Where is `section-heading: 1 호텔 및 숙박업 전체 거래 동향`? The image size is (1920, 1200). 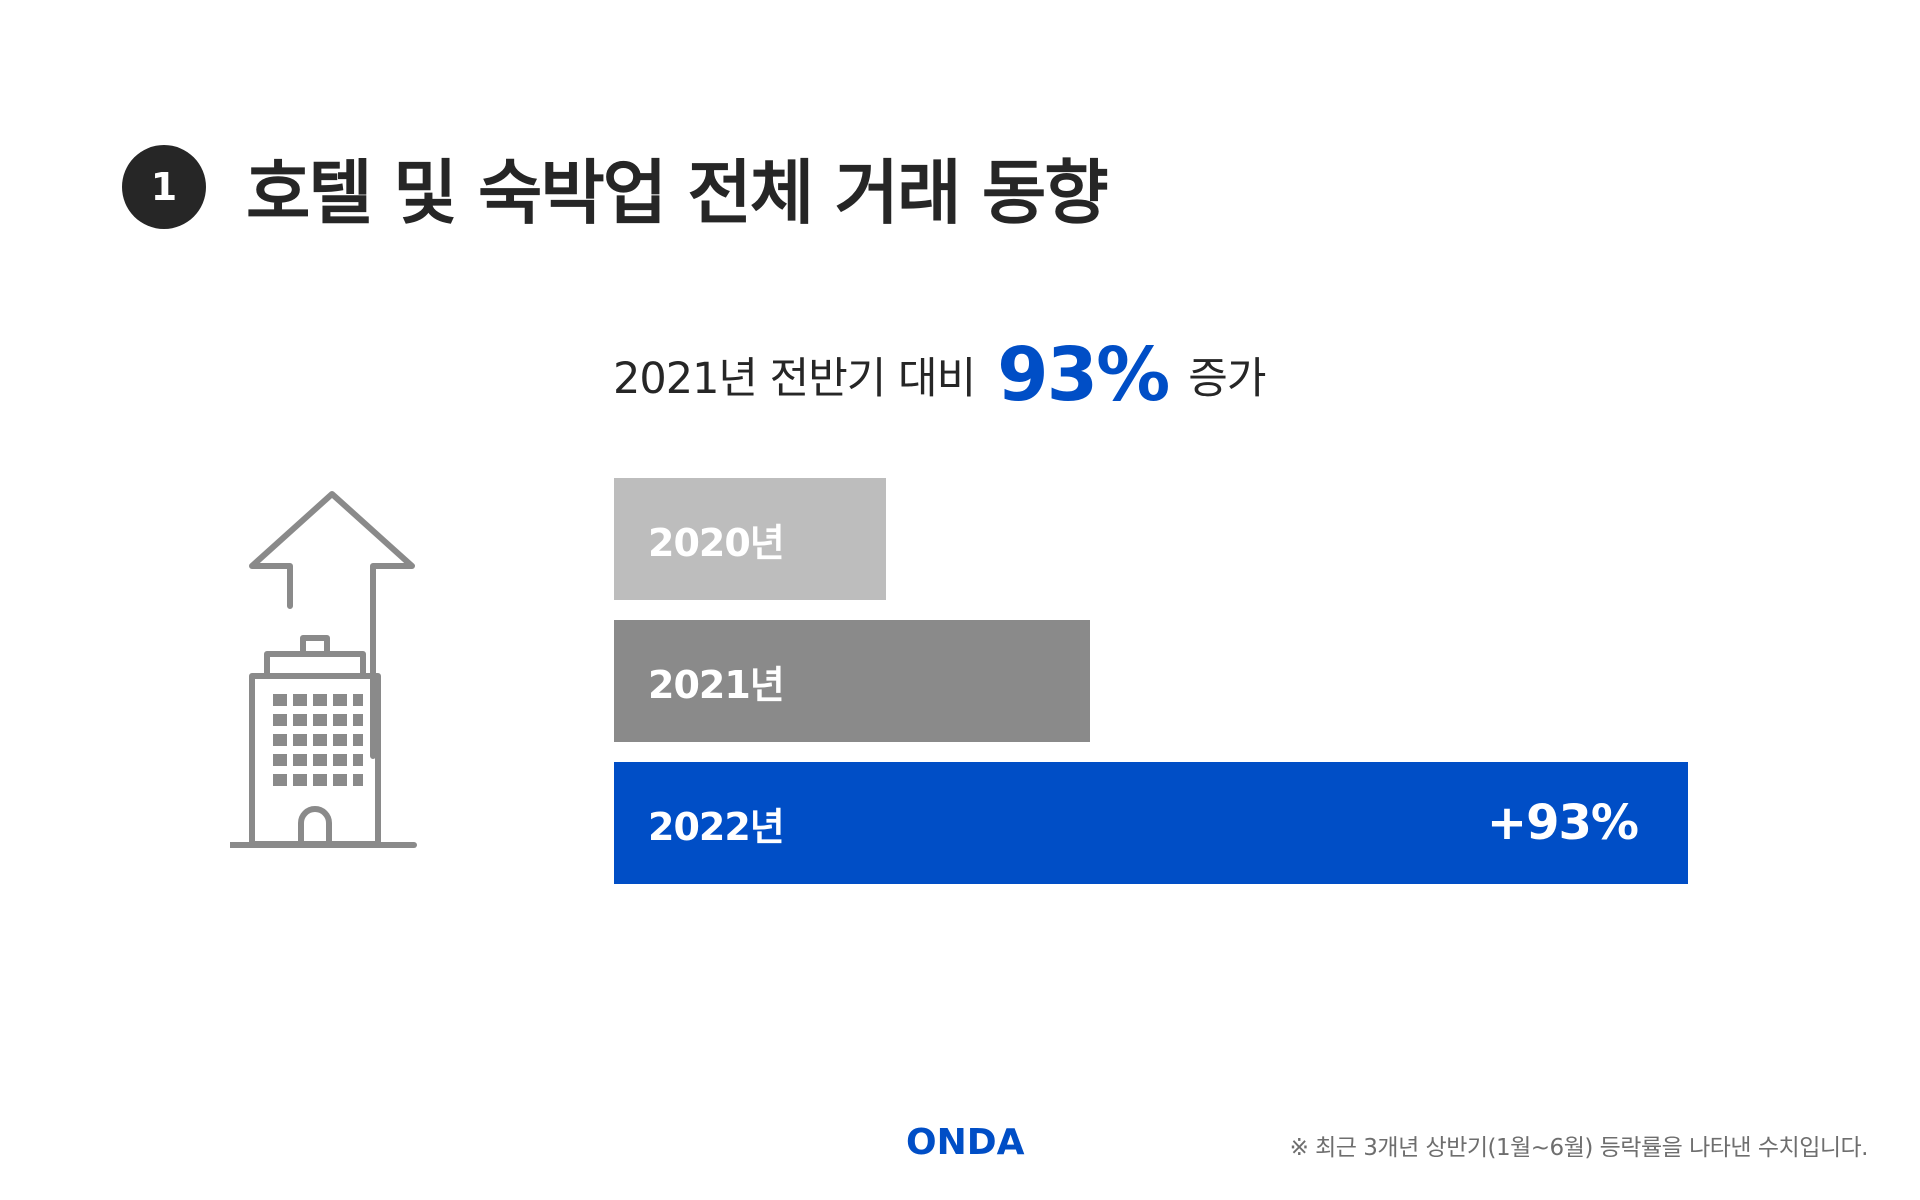
section-heading: 1 호텔 및 숙박업 전체 거래 동향 is located at coordinates (615, 188).